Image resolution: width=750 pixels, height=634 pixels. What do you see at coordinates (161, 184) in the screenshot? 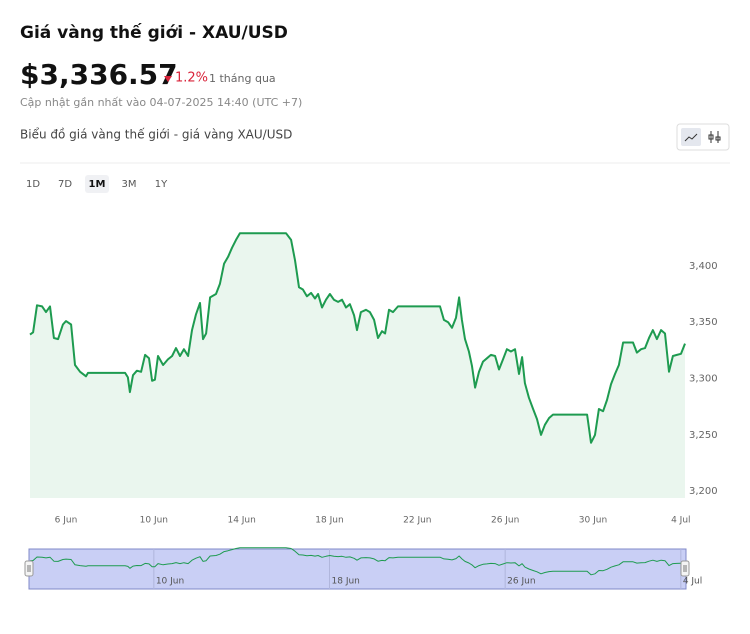
I see `range-button: 1Y` at bounding box center [161, 184].